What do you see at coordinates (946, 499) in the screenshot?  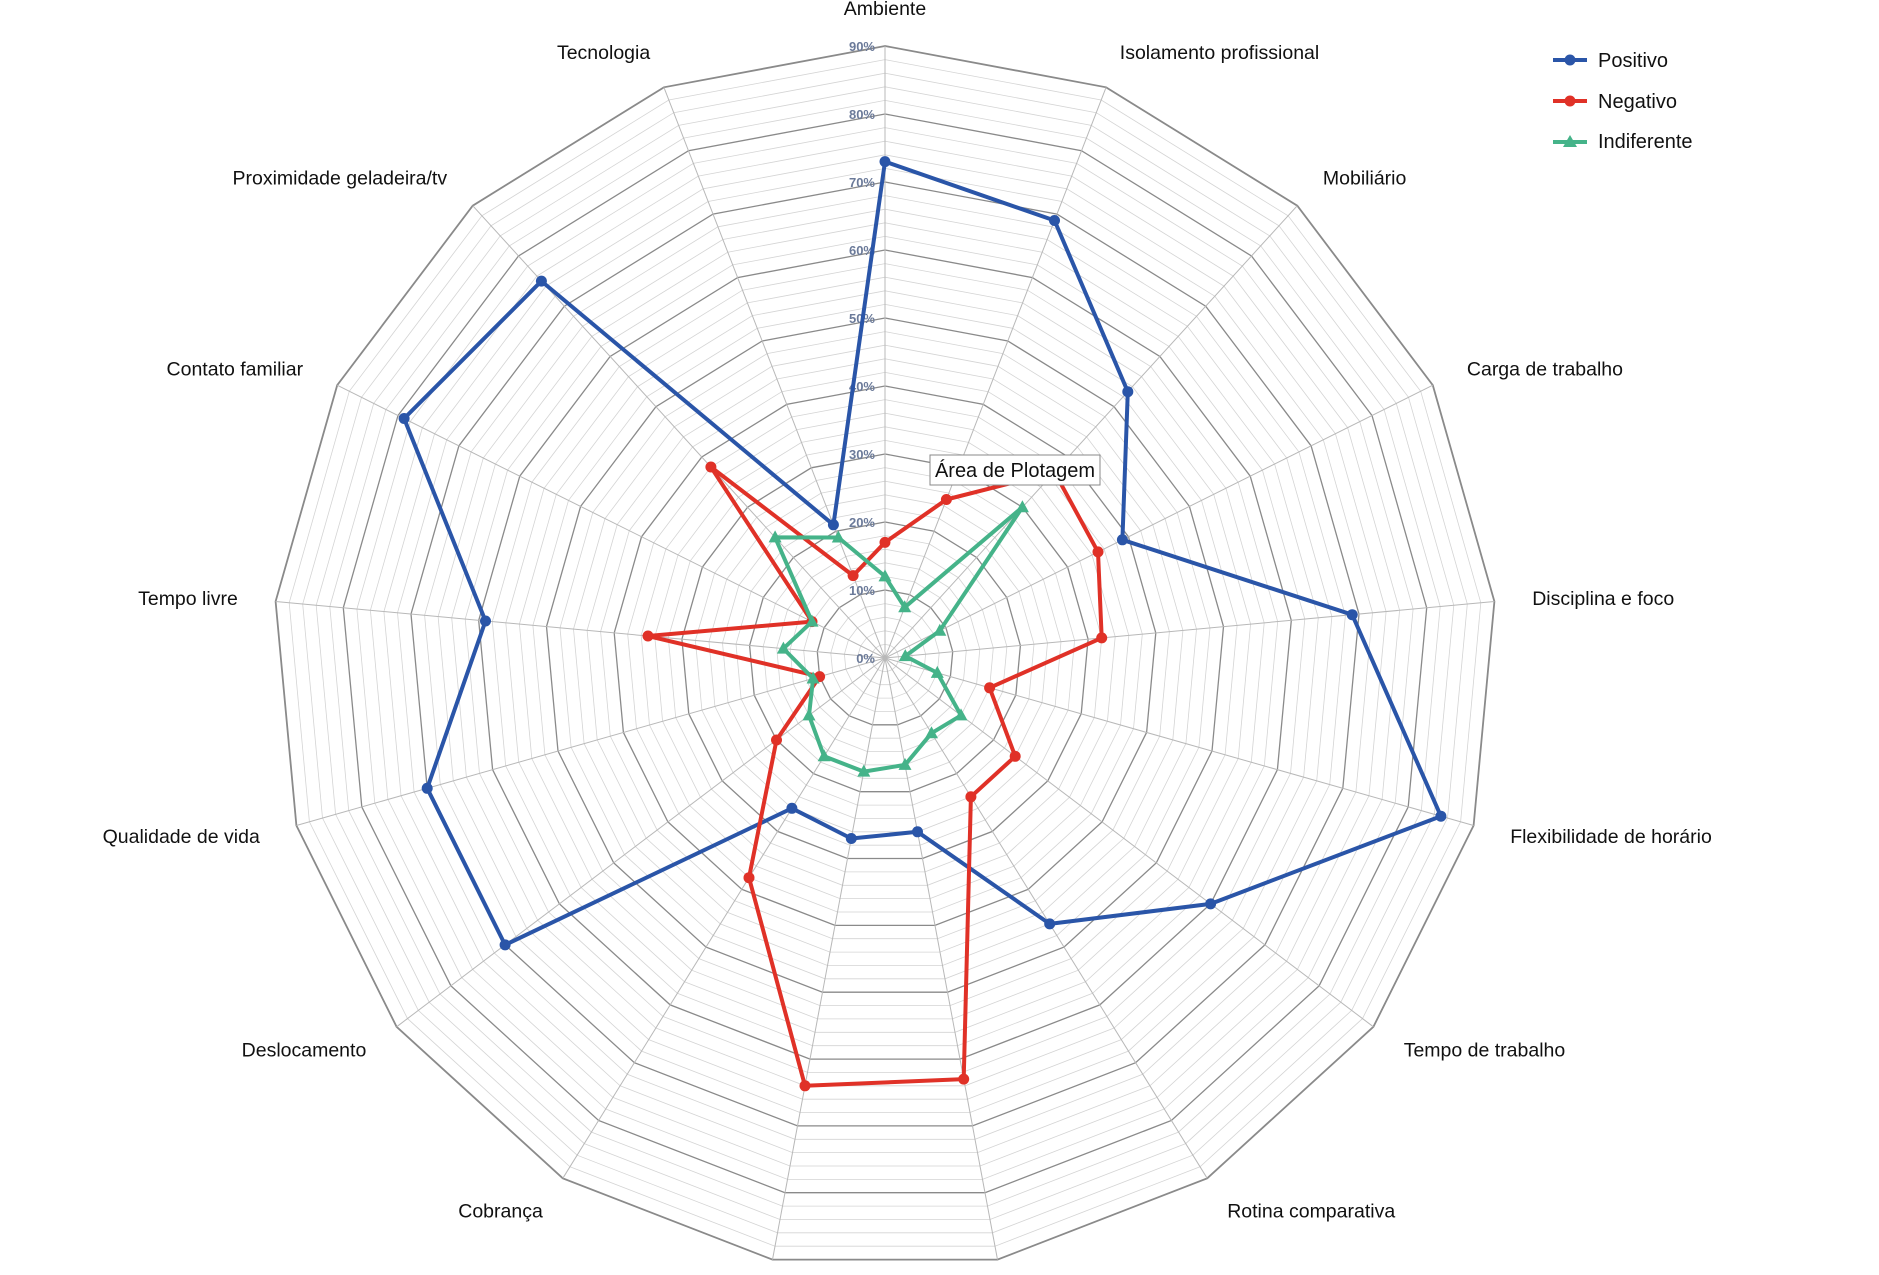 I see `data-point-negativo-isolamento-profissional` at bounding box center [946, 499].